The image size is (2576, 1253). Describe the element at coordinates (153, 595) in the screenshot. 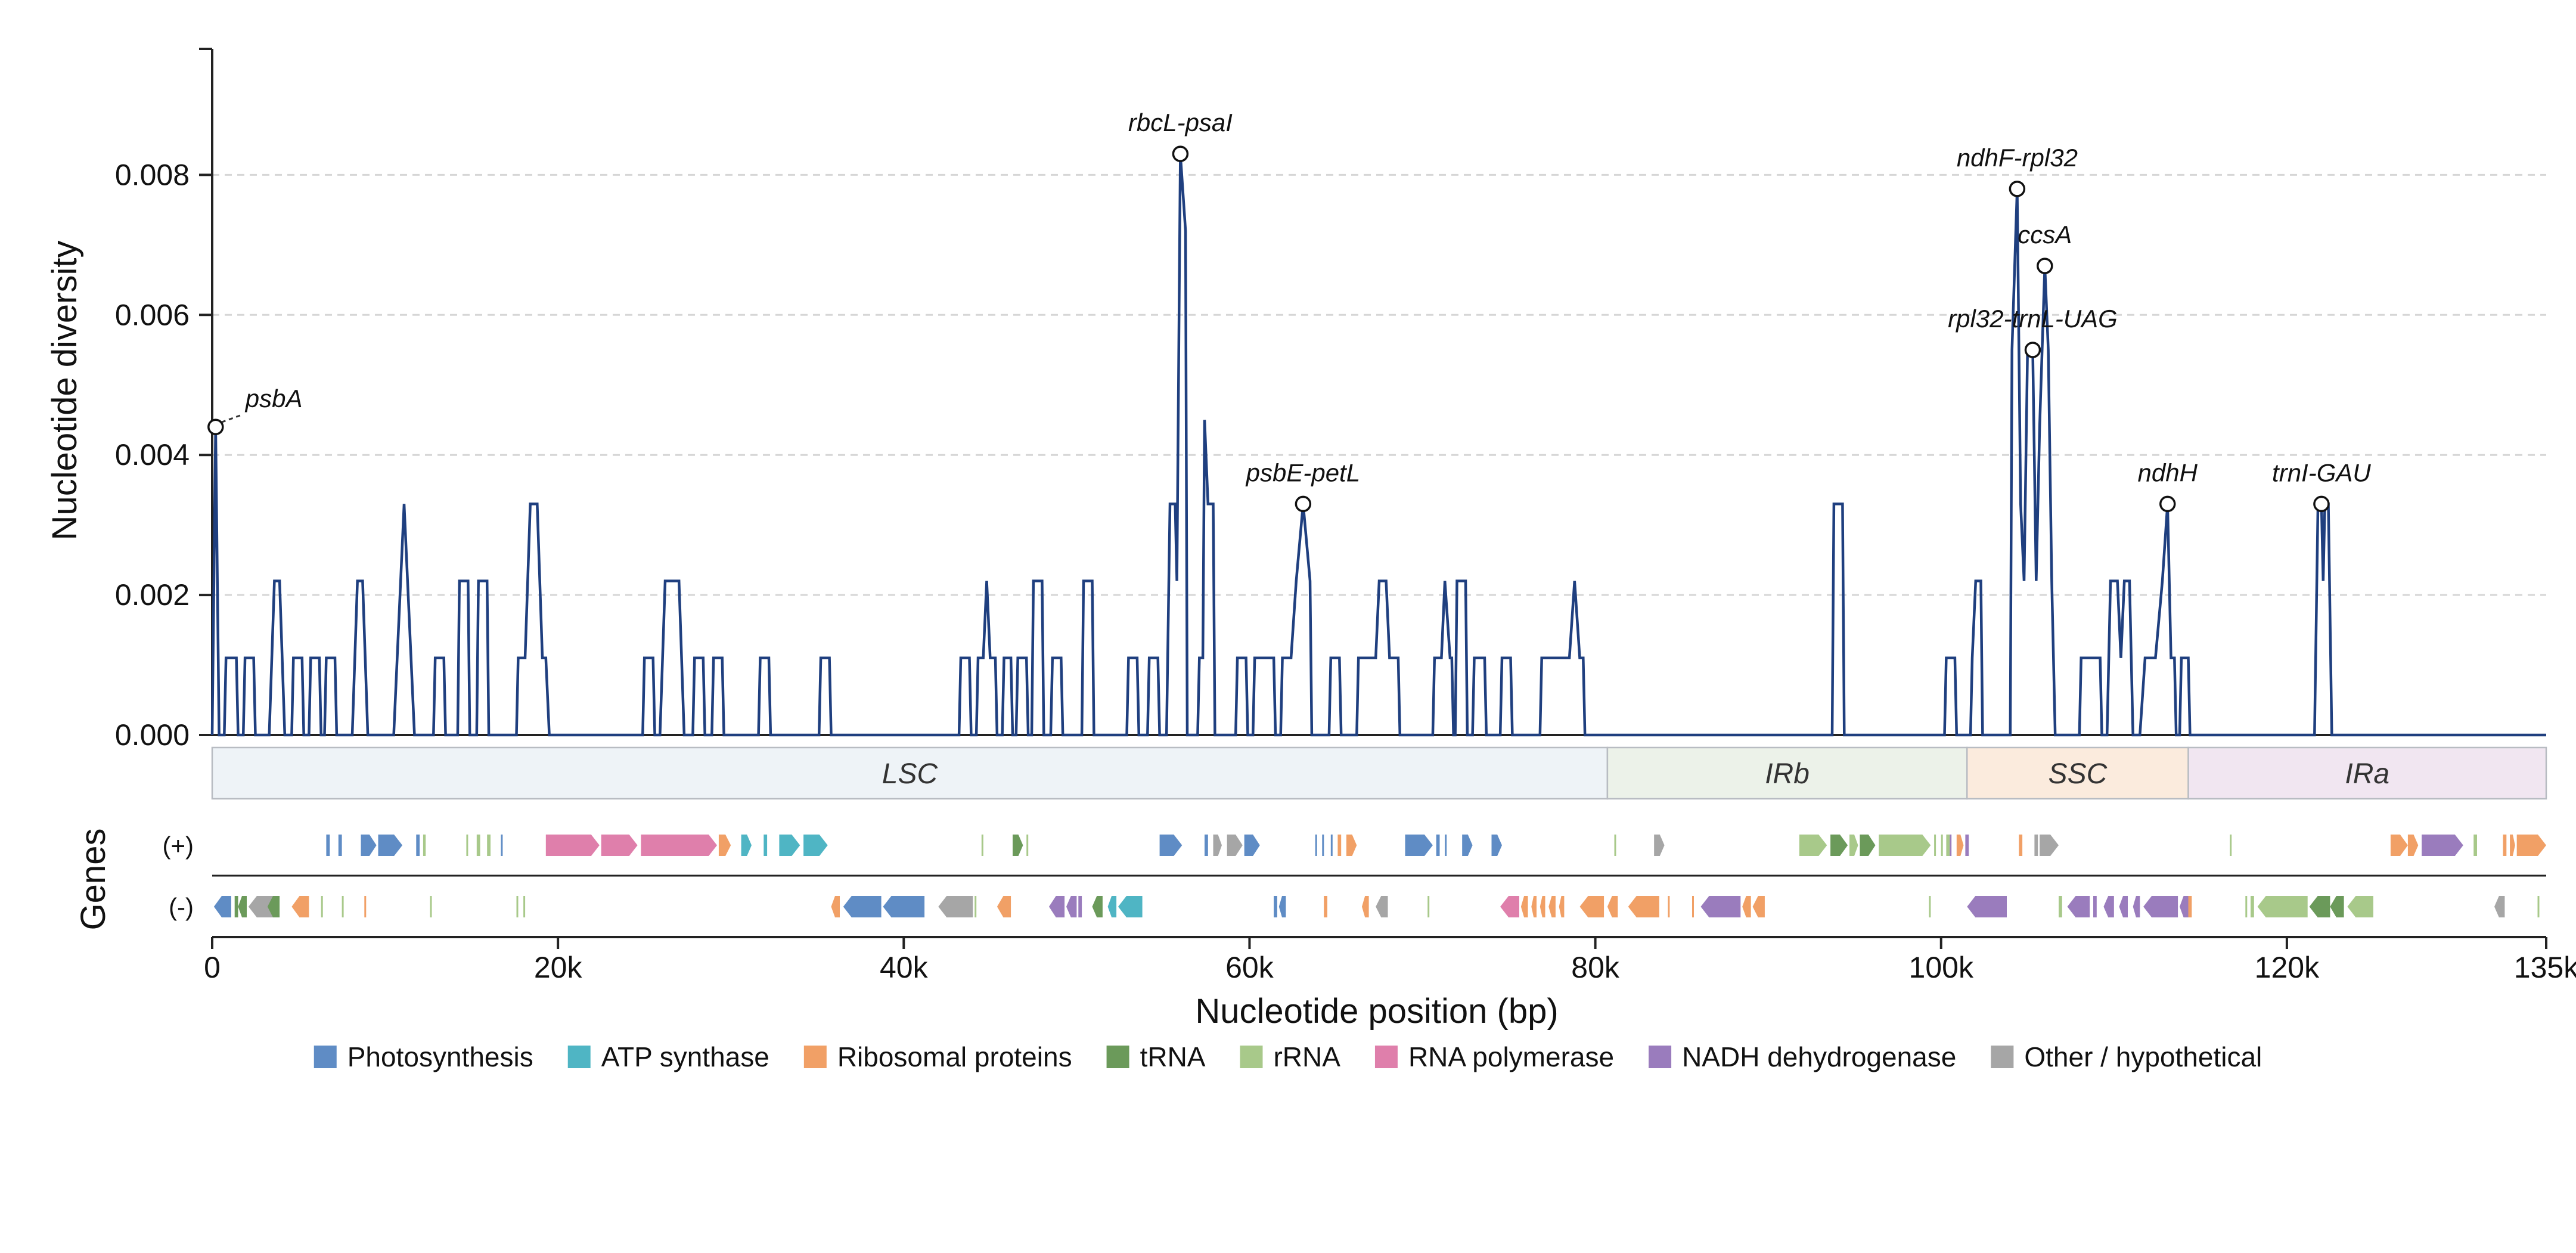

I see `y-tick-label: 0.002` at that location.